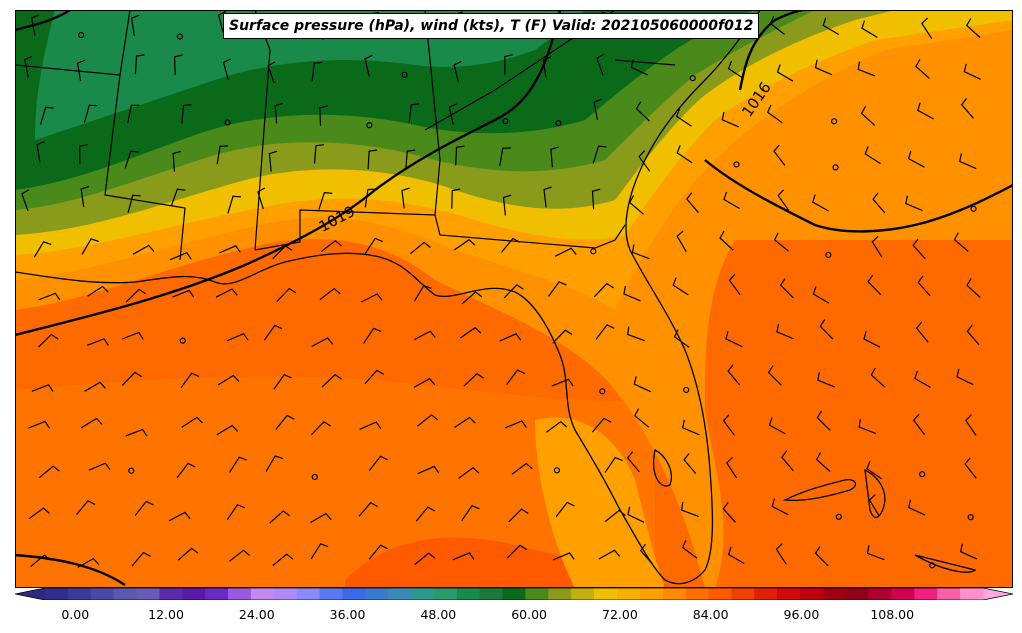 The width and height of the screenshot is (1022, 633). Describe the element at coordinates (70, 569) in the screenshot. I see `isobar-south-west` at that location.